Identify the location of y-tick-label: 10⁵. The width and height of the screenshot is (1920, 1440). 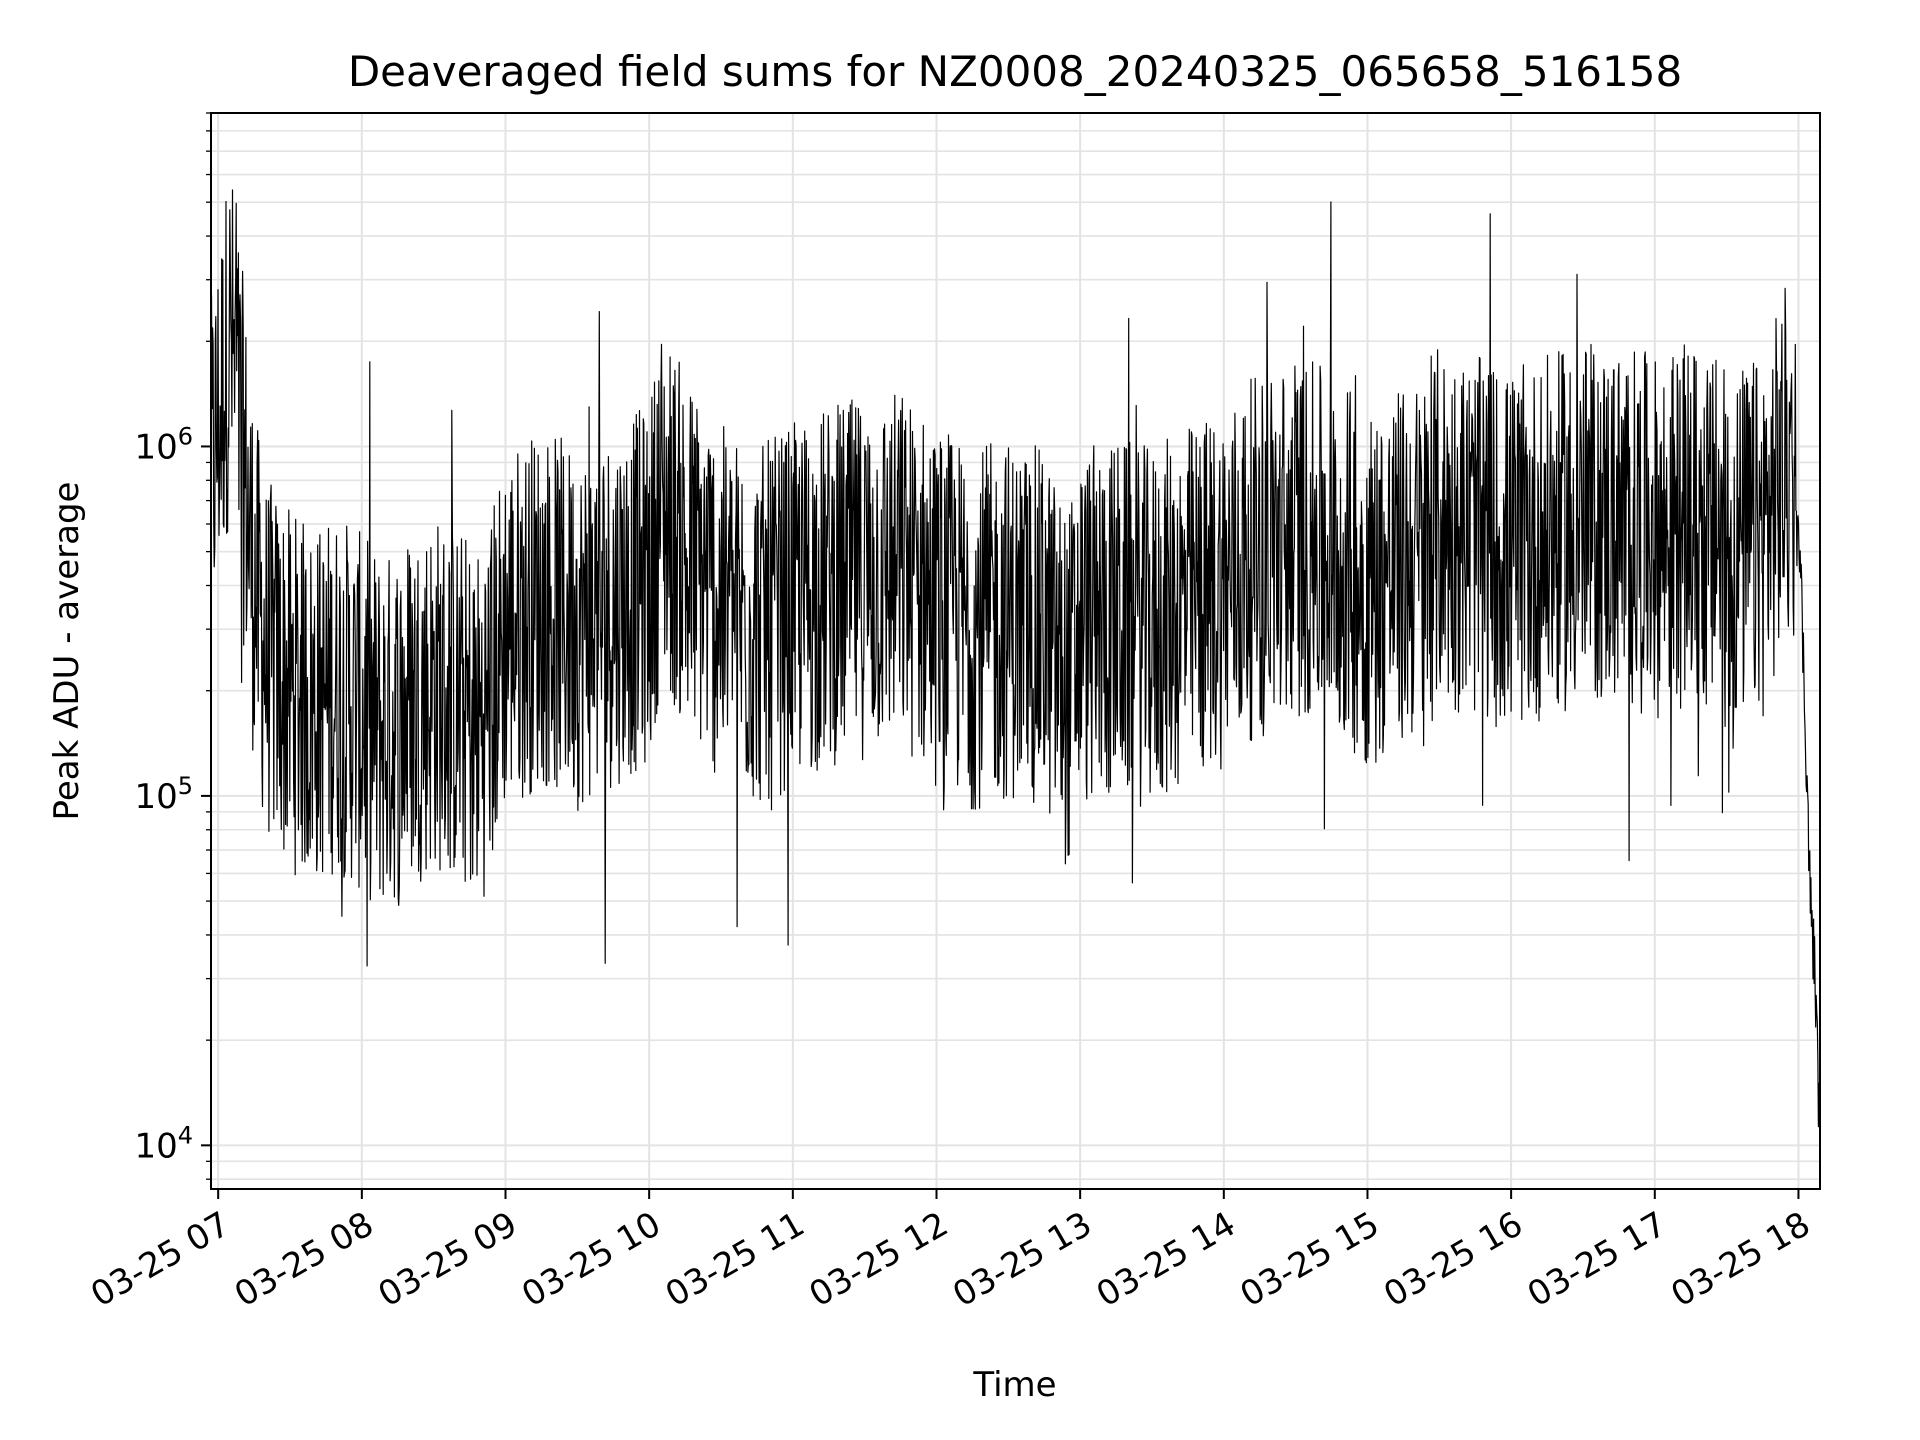
(163, 794).